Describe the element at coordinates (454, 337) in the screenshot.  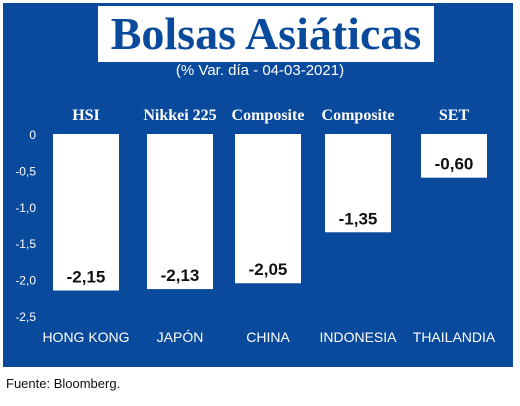
I see `category-label: THAILANDIA` at that location.